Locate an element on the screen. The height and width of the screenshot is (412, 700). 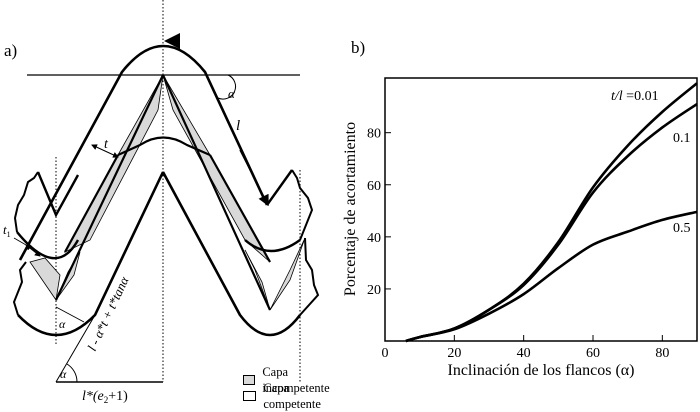
x-axis-label: Inclinación de los flancos (α) is located at coordinates (541, 370).